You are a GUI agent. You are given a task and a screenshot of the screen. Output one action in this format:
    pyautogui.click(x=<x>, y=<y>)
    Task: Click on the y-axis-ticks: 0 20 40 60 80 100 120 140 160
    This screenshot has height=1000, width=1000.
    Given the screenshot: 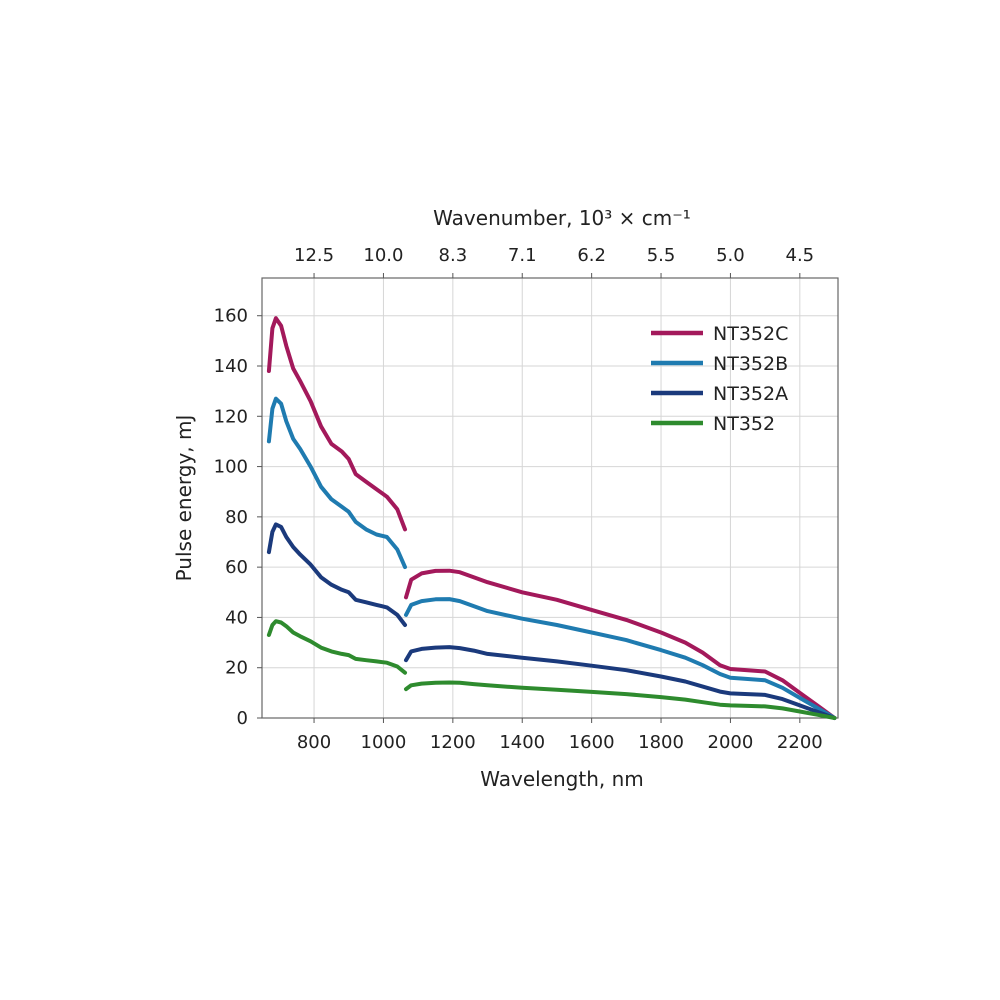 What is the action you would take?
    pyautogui.click(x=238, y=517)
    